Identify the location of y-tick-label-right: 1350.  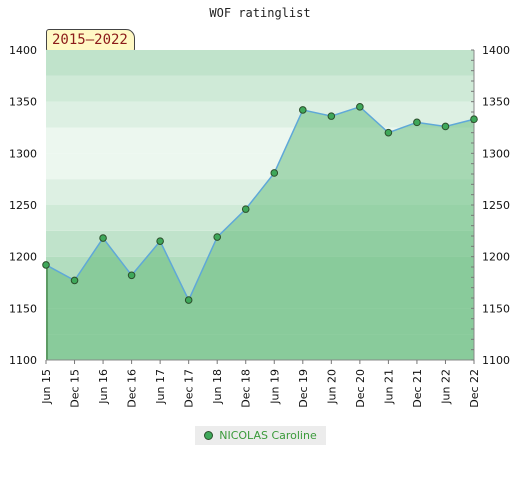
(496, 102).